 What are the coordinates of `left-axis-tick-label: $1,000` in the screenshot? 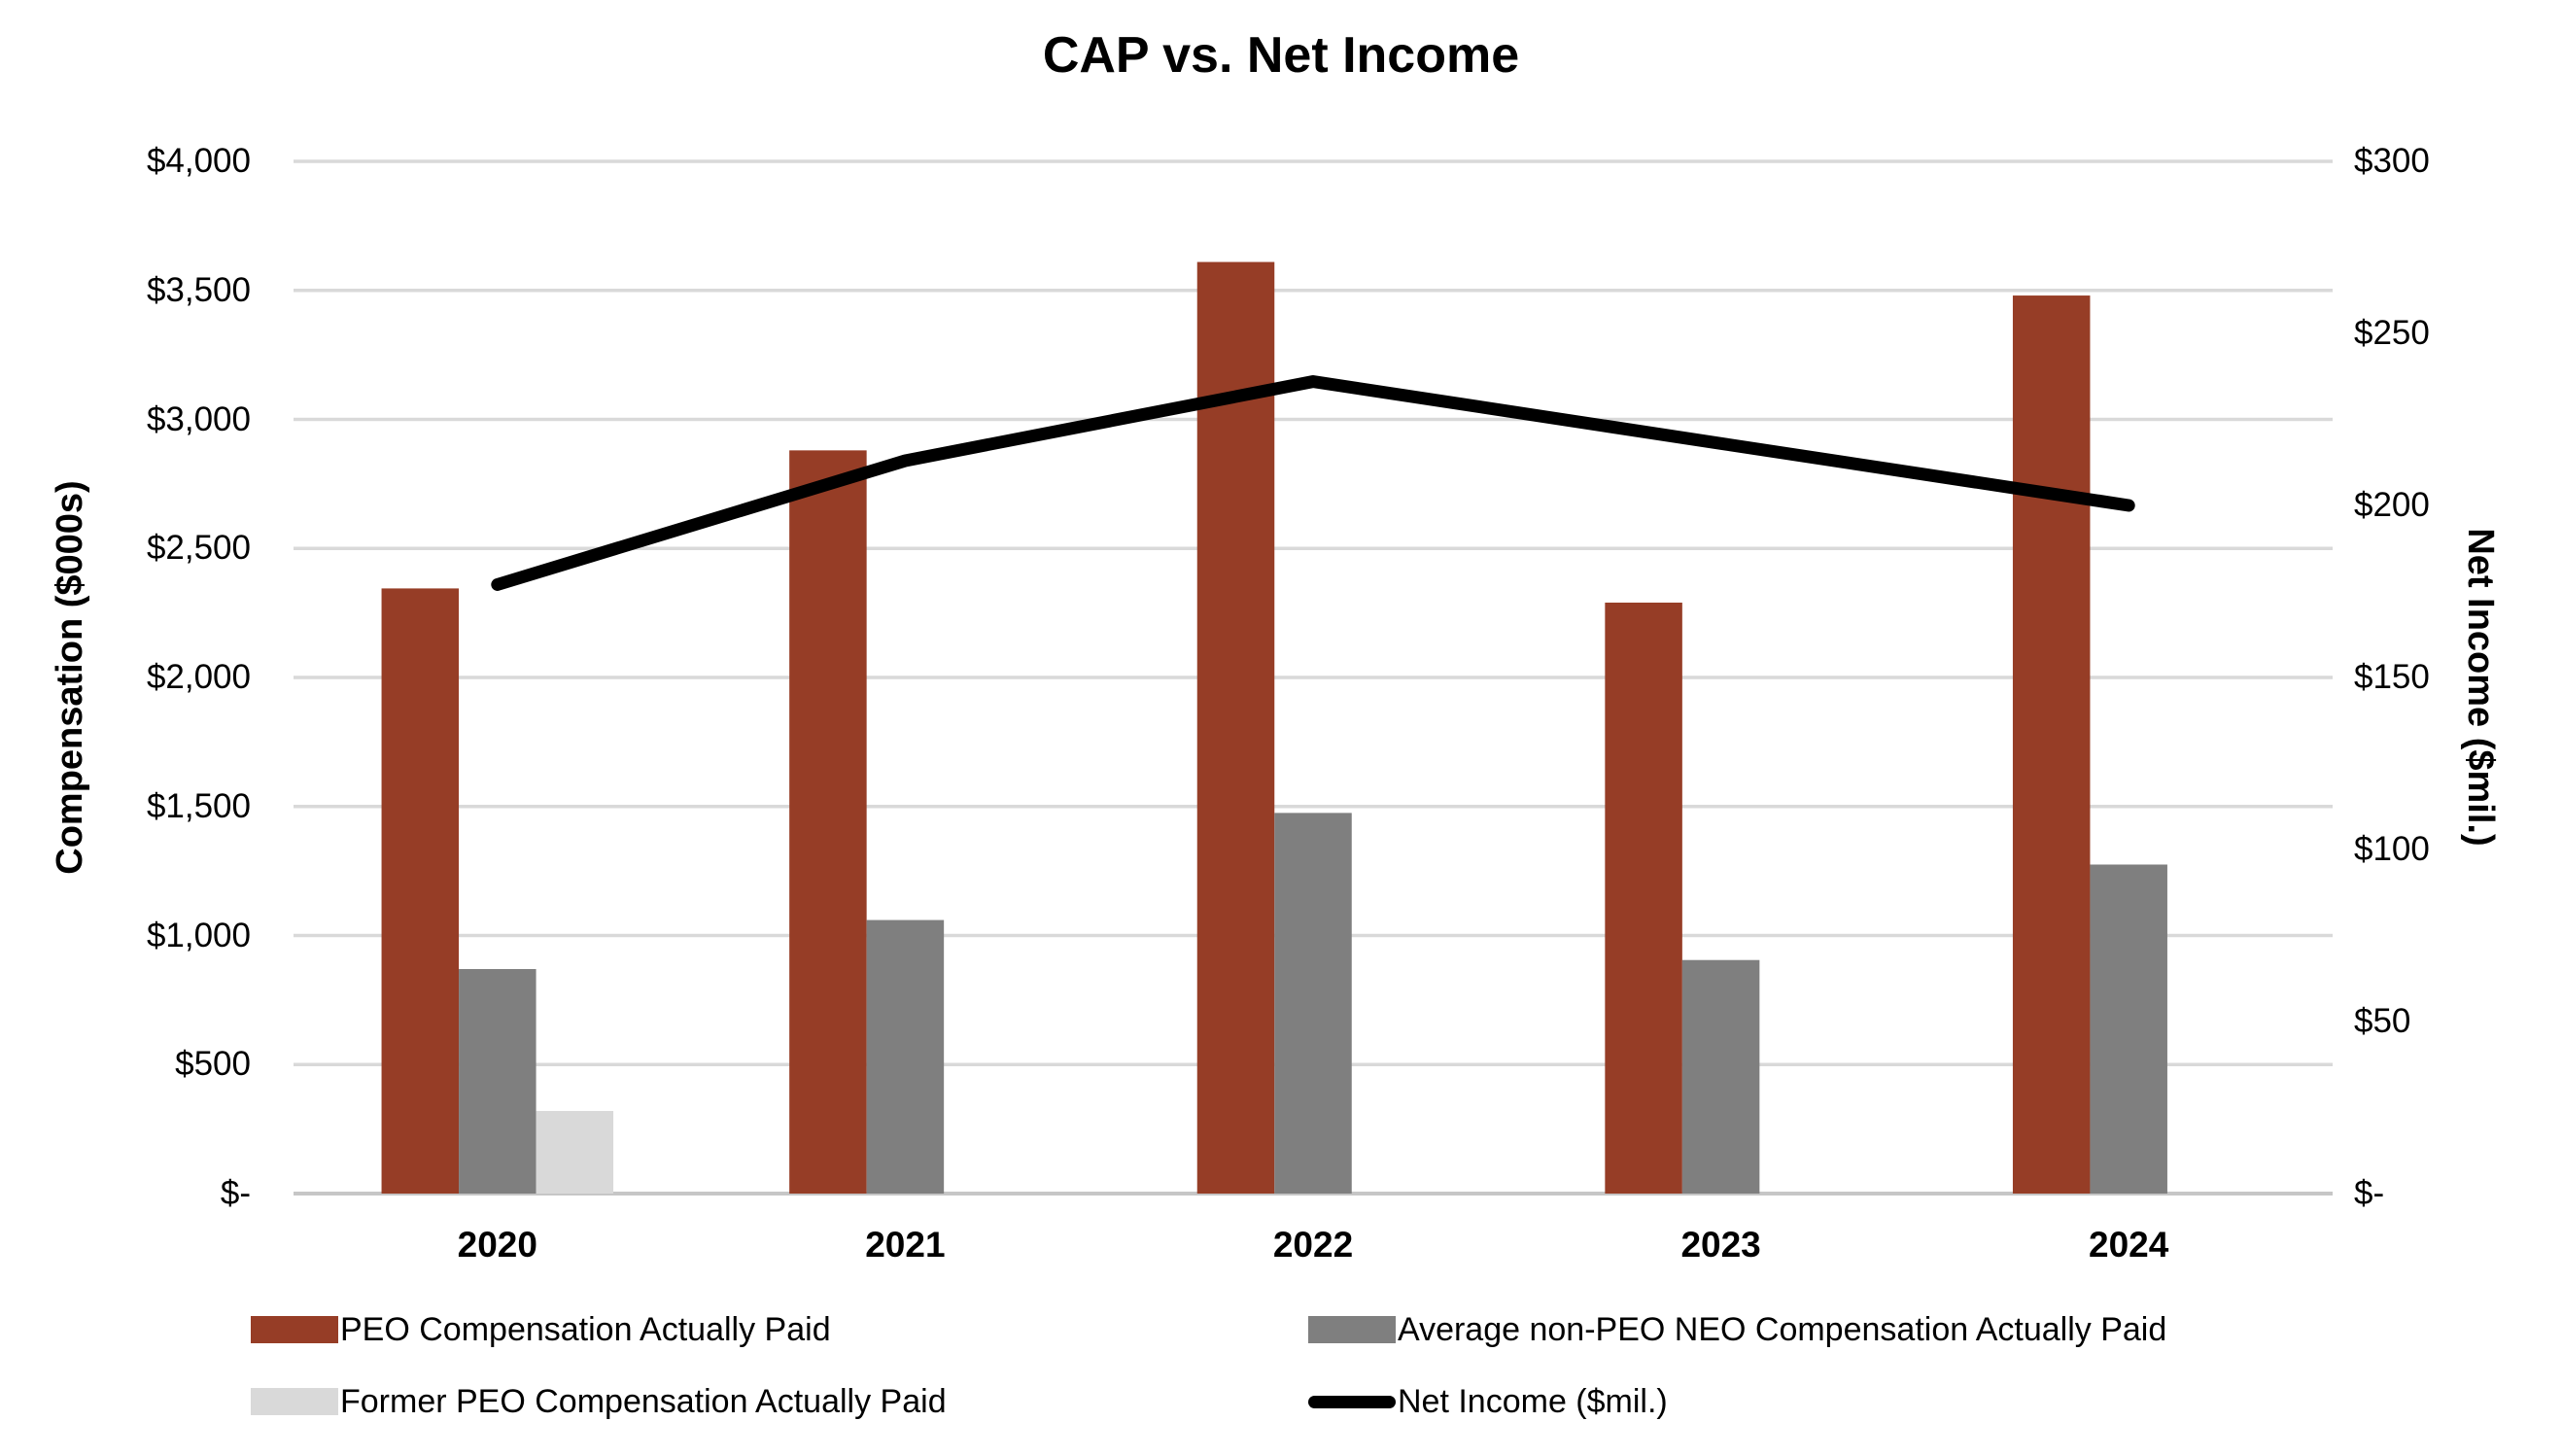 It's located at (199, 935).